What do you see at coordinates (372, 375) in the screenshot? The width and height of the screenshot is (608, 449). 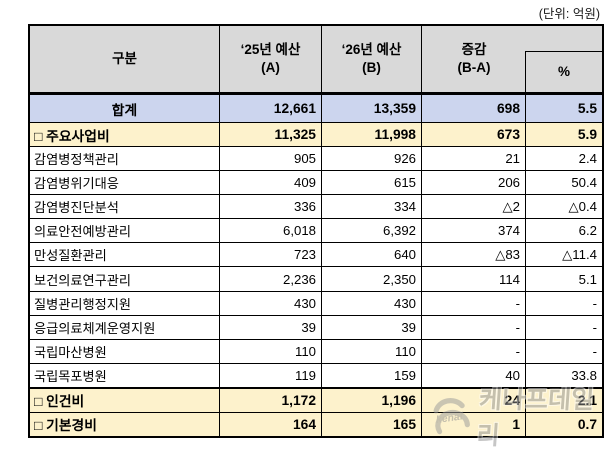 I see `cell-budget-2026: 159` at bounding box center [372, 375].